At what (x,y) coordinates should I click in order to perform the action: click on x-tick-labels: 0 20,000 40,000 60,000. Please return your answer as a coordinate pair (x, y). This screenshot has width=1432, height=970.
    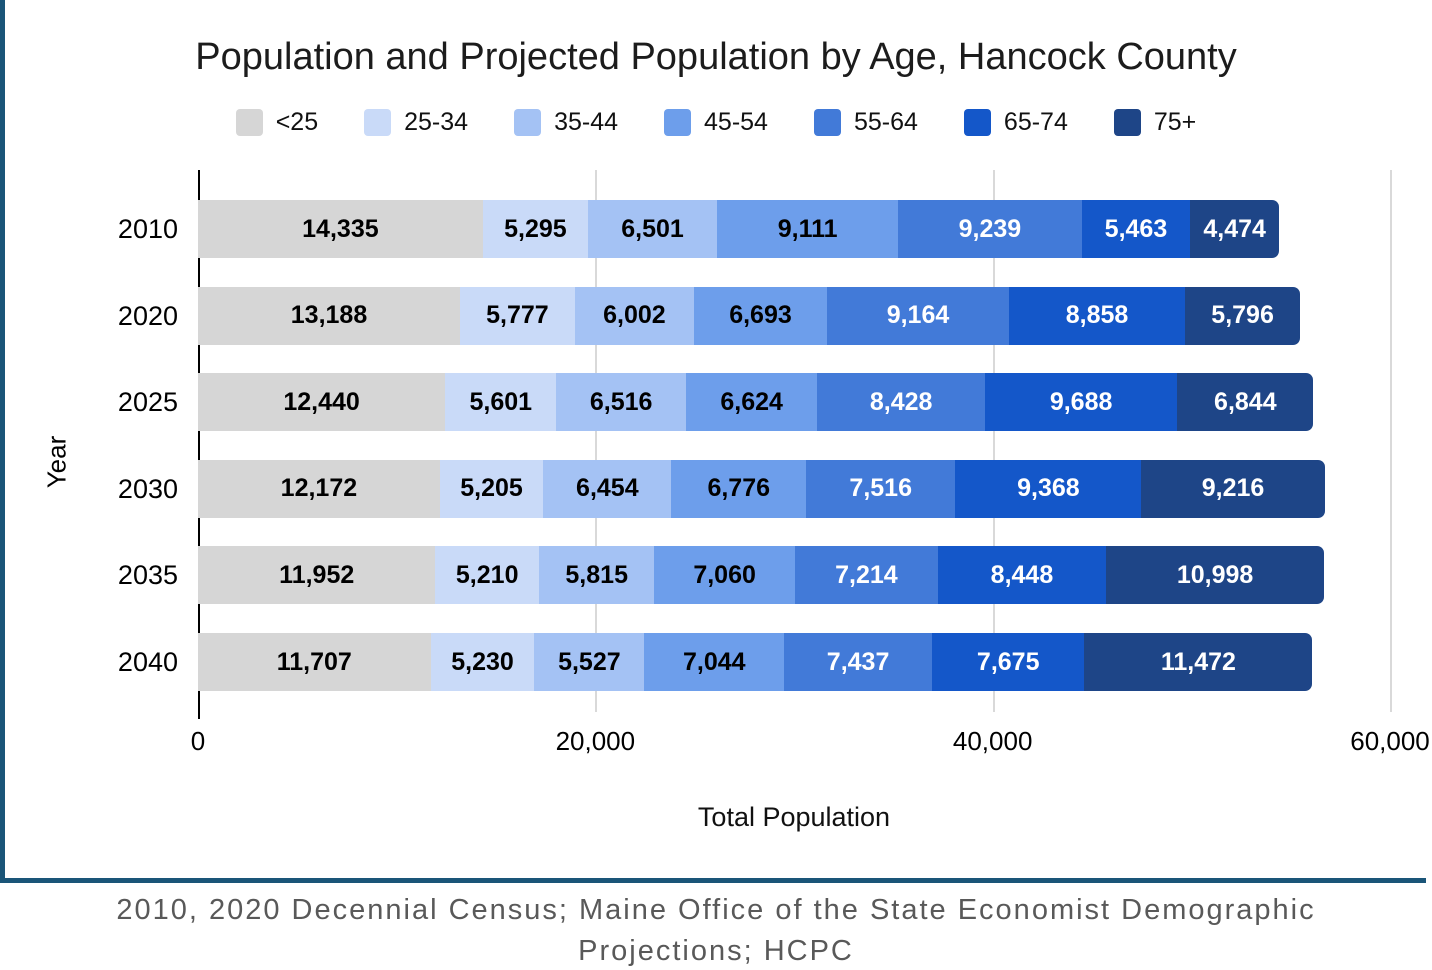
    Looking at the image, I should click on (810, 744).